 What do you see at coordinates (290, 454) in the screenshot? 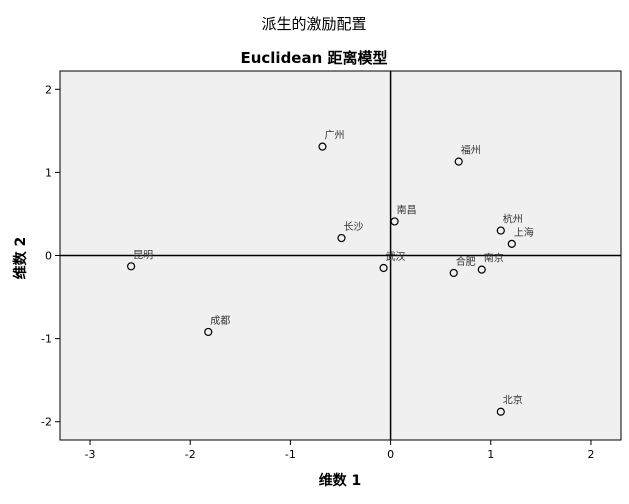
I see `x-tick-label: -1` at bounding box center [290, 454].